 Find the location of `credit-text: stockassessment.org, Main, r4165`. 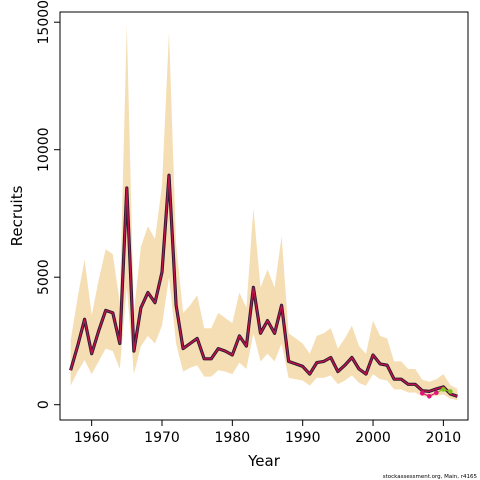

credit-text: stockassessment.org, Main, r4165 is located at coordinates (430, 477).